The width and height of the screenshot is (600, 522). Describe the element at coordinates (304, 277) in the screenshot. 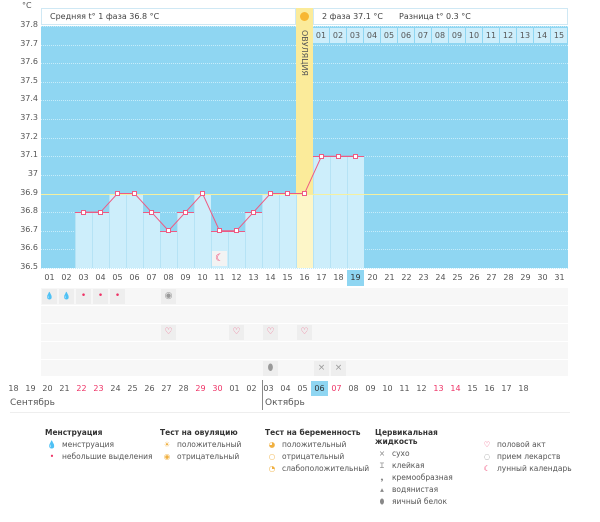

I see `cycle-day-label: 16` at that location.